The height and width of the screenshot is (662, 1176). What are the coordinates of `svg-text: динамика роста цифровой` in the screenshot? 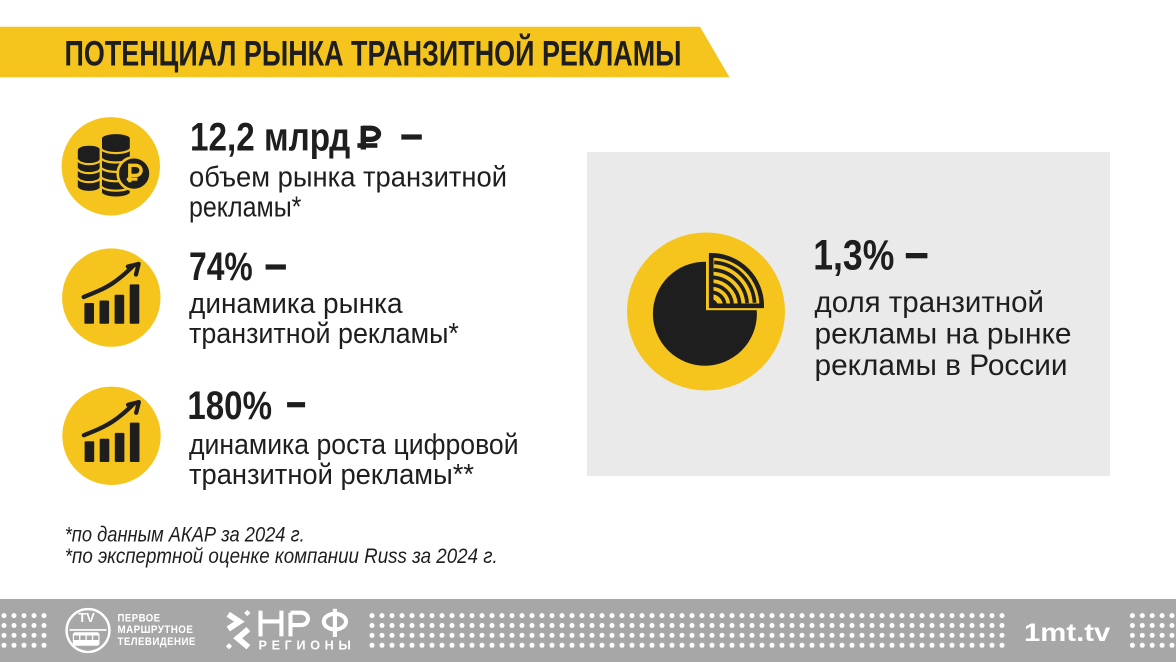 It's located at (354, 445).